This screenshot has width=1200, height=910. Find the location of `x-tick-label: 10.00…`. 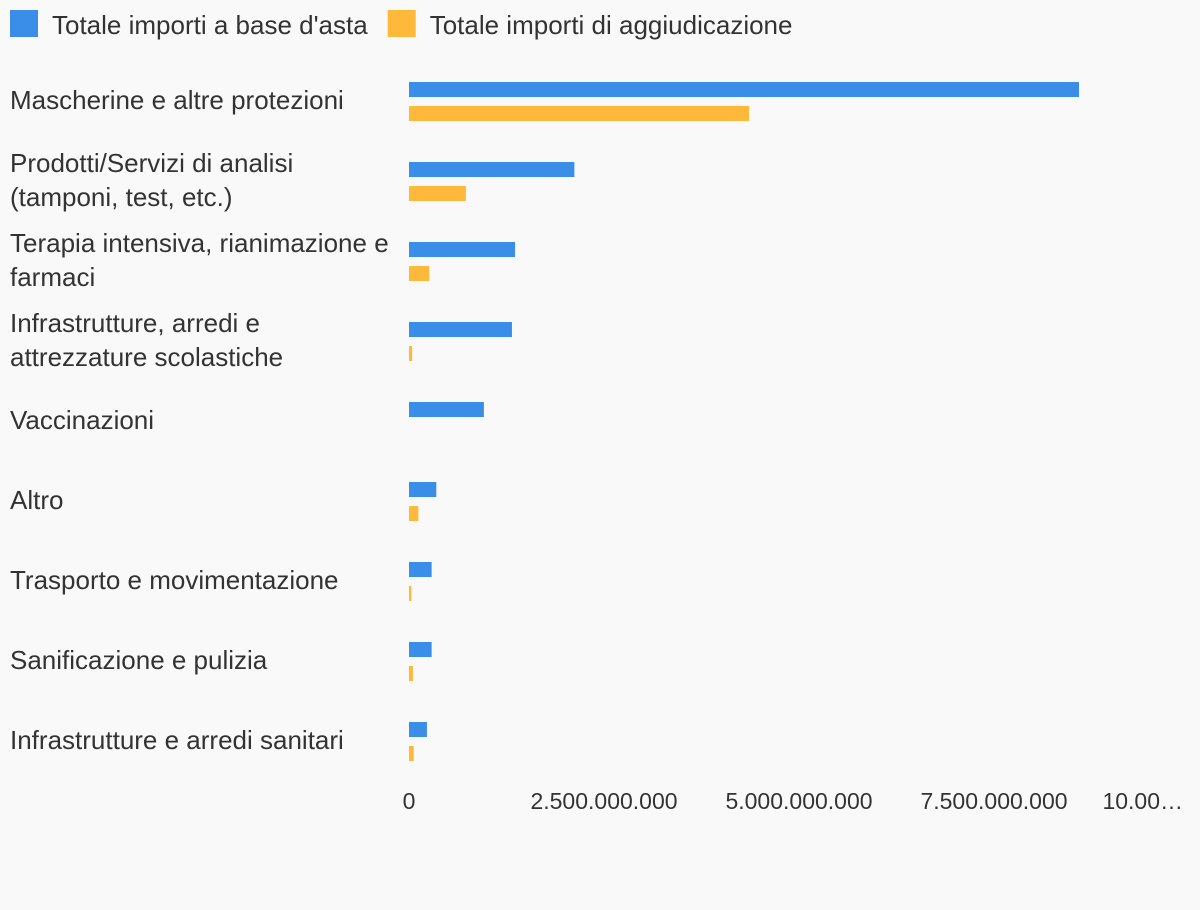

x-tick-label: 10.00… is located at coordinates (1142, 801).